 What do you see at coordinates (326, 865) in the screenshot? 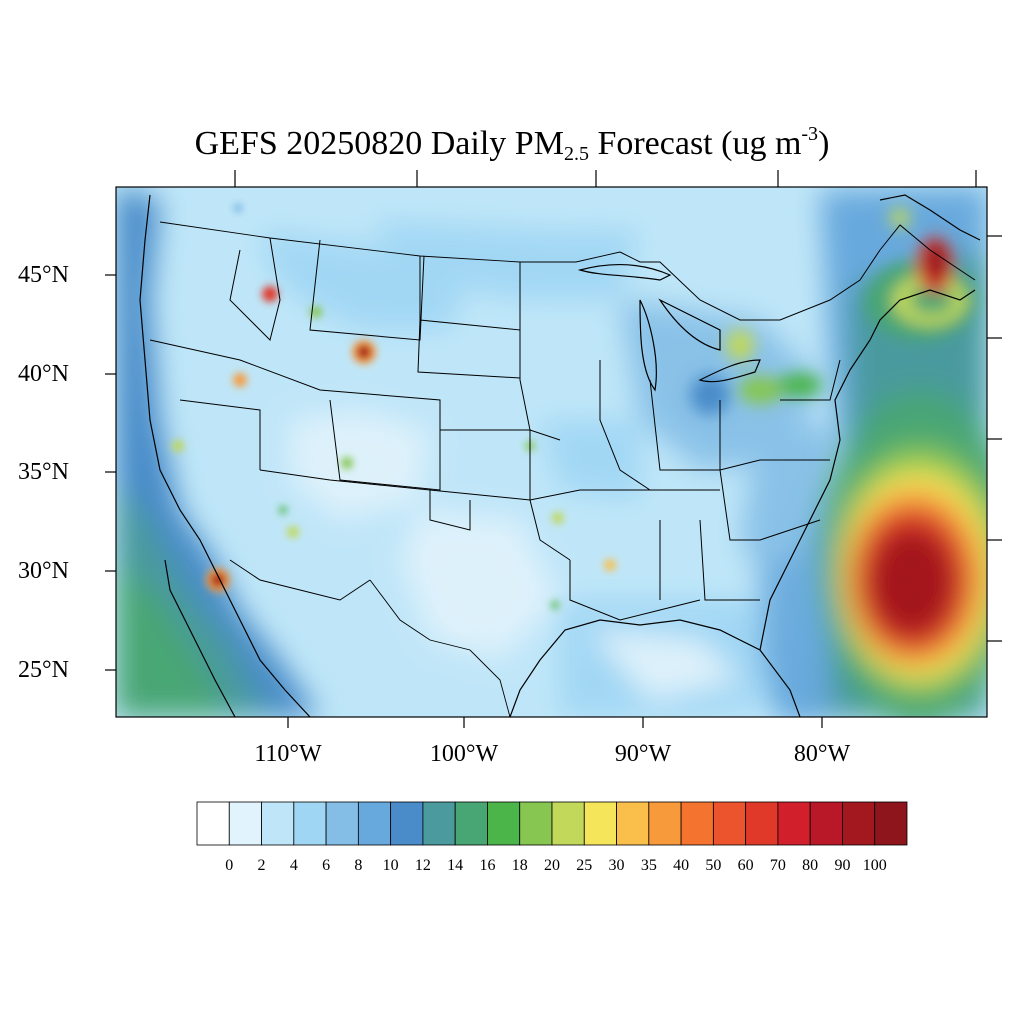
I see `colorbar-tick-label: 6` at bounding box center [326, 865].